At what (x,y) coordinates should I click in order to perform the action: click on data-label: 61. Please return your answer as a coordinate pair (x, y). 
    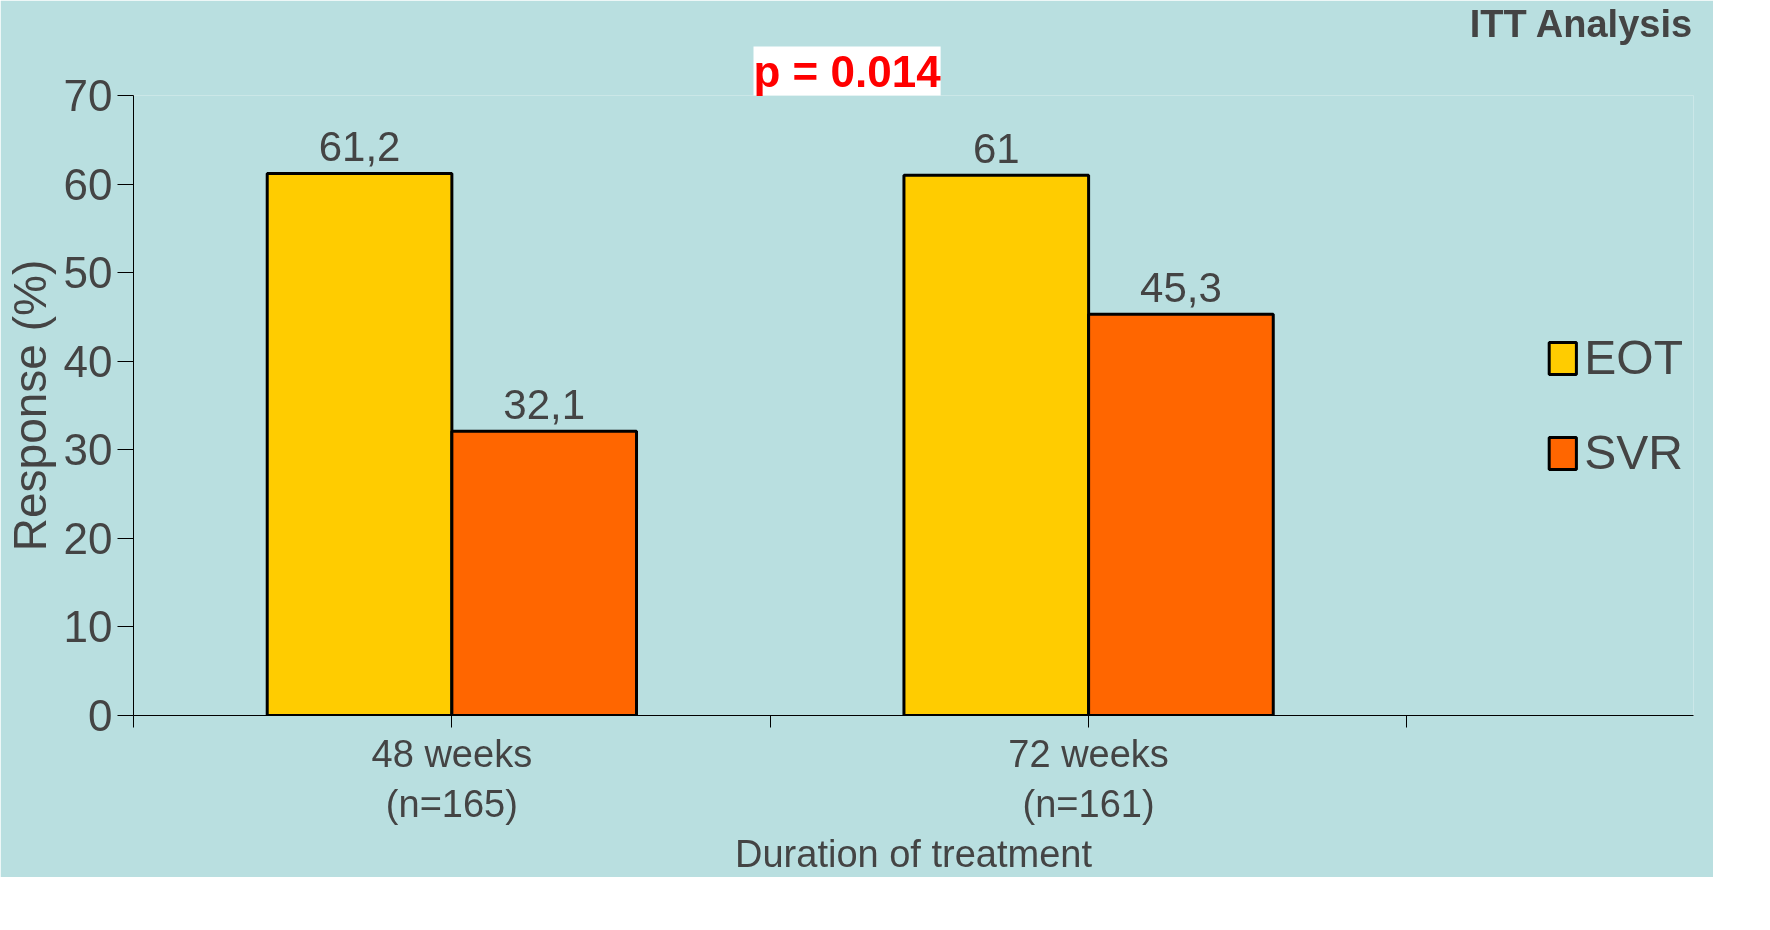
    Looking at the image, I should click on (996, 149).